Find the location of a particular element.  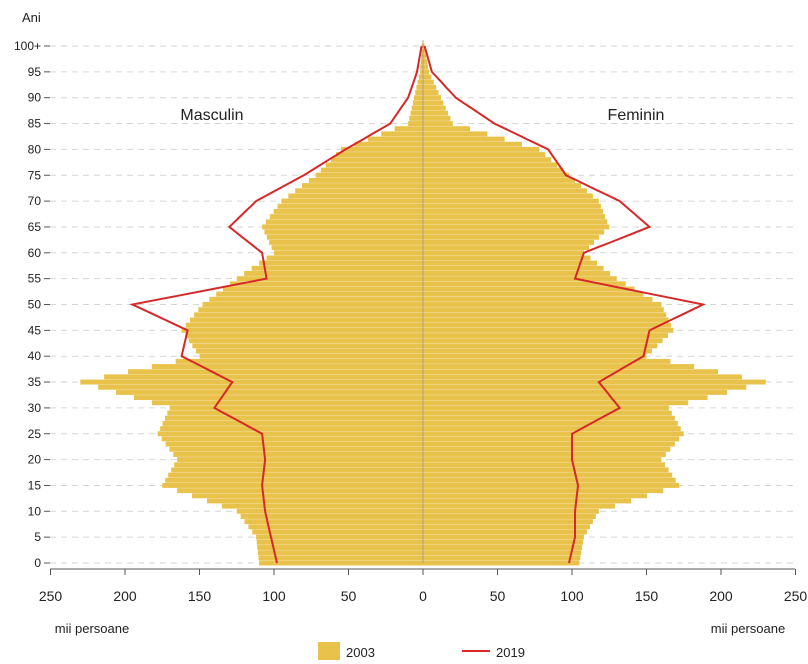

y-tick-label: 50 is located at coordinates (35, 305).